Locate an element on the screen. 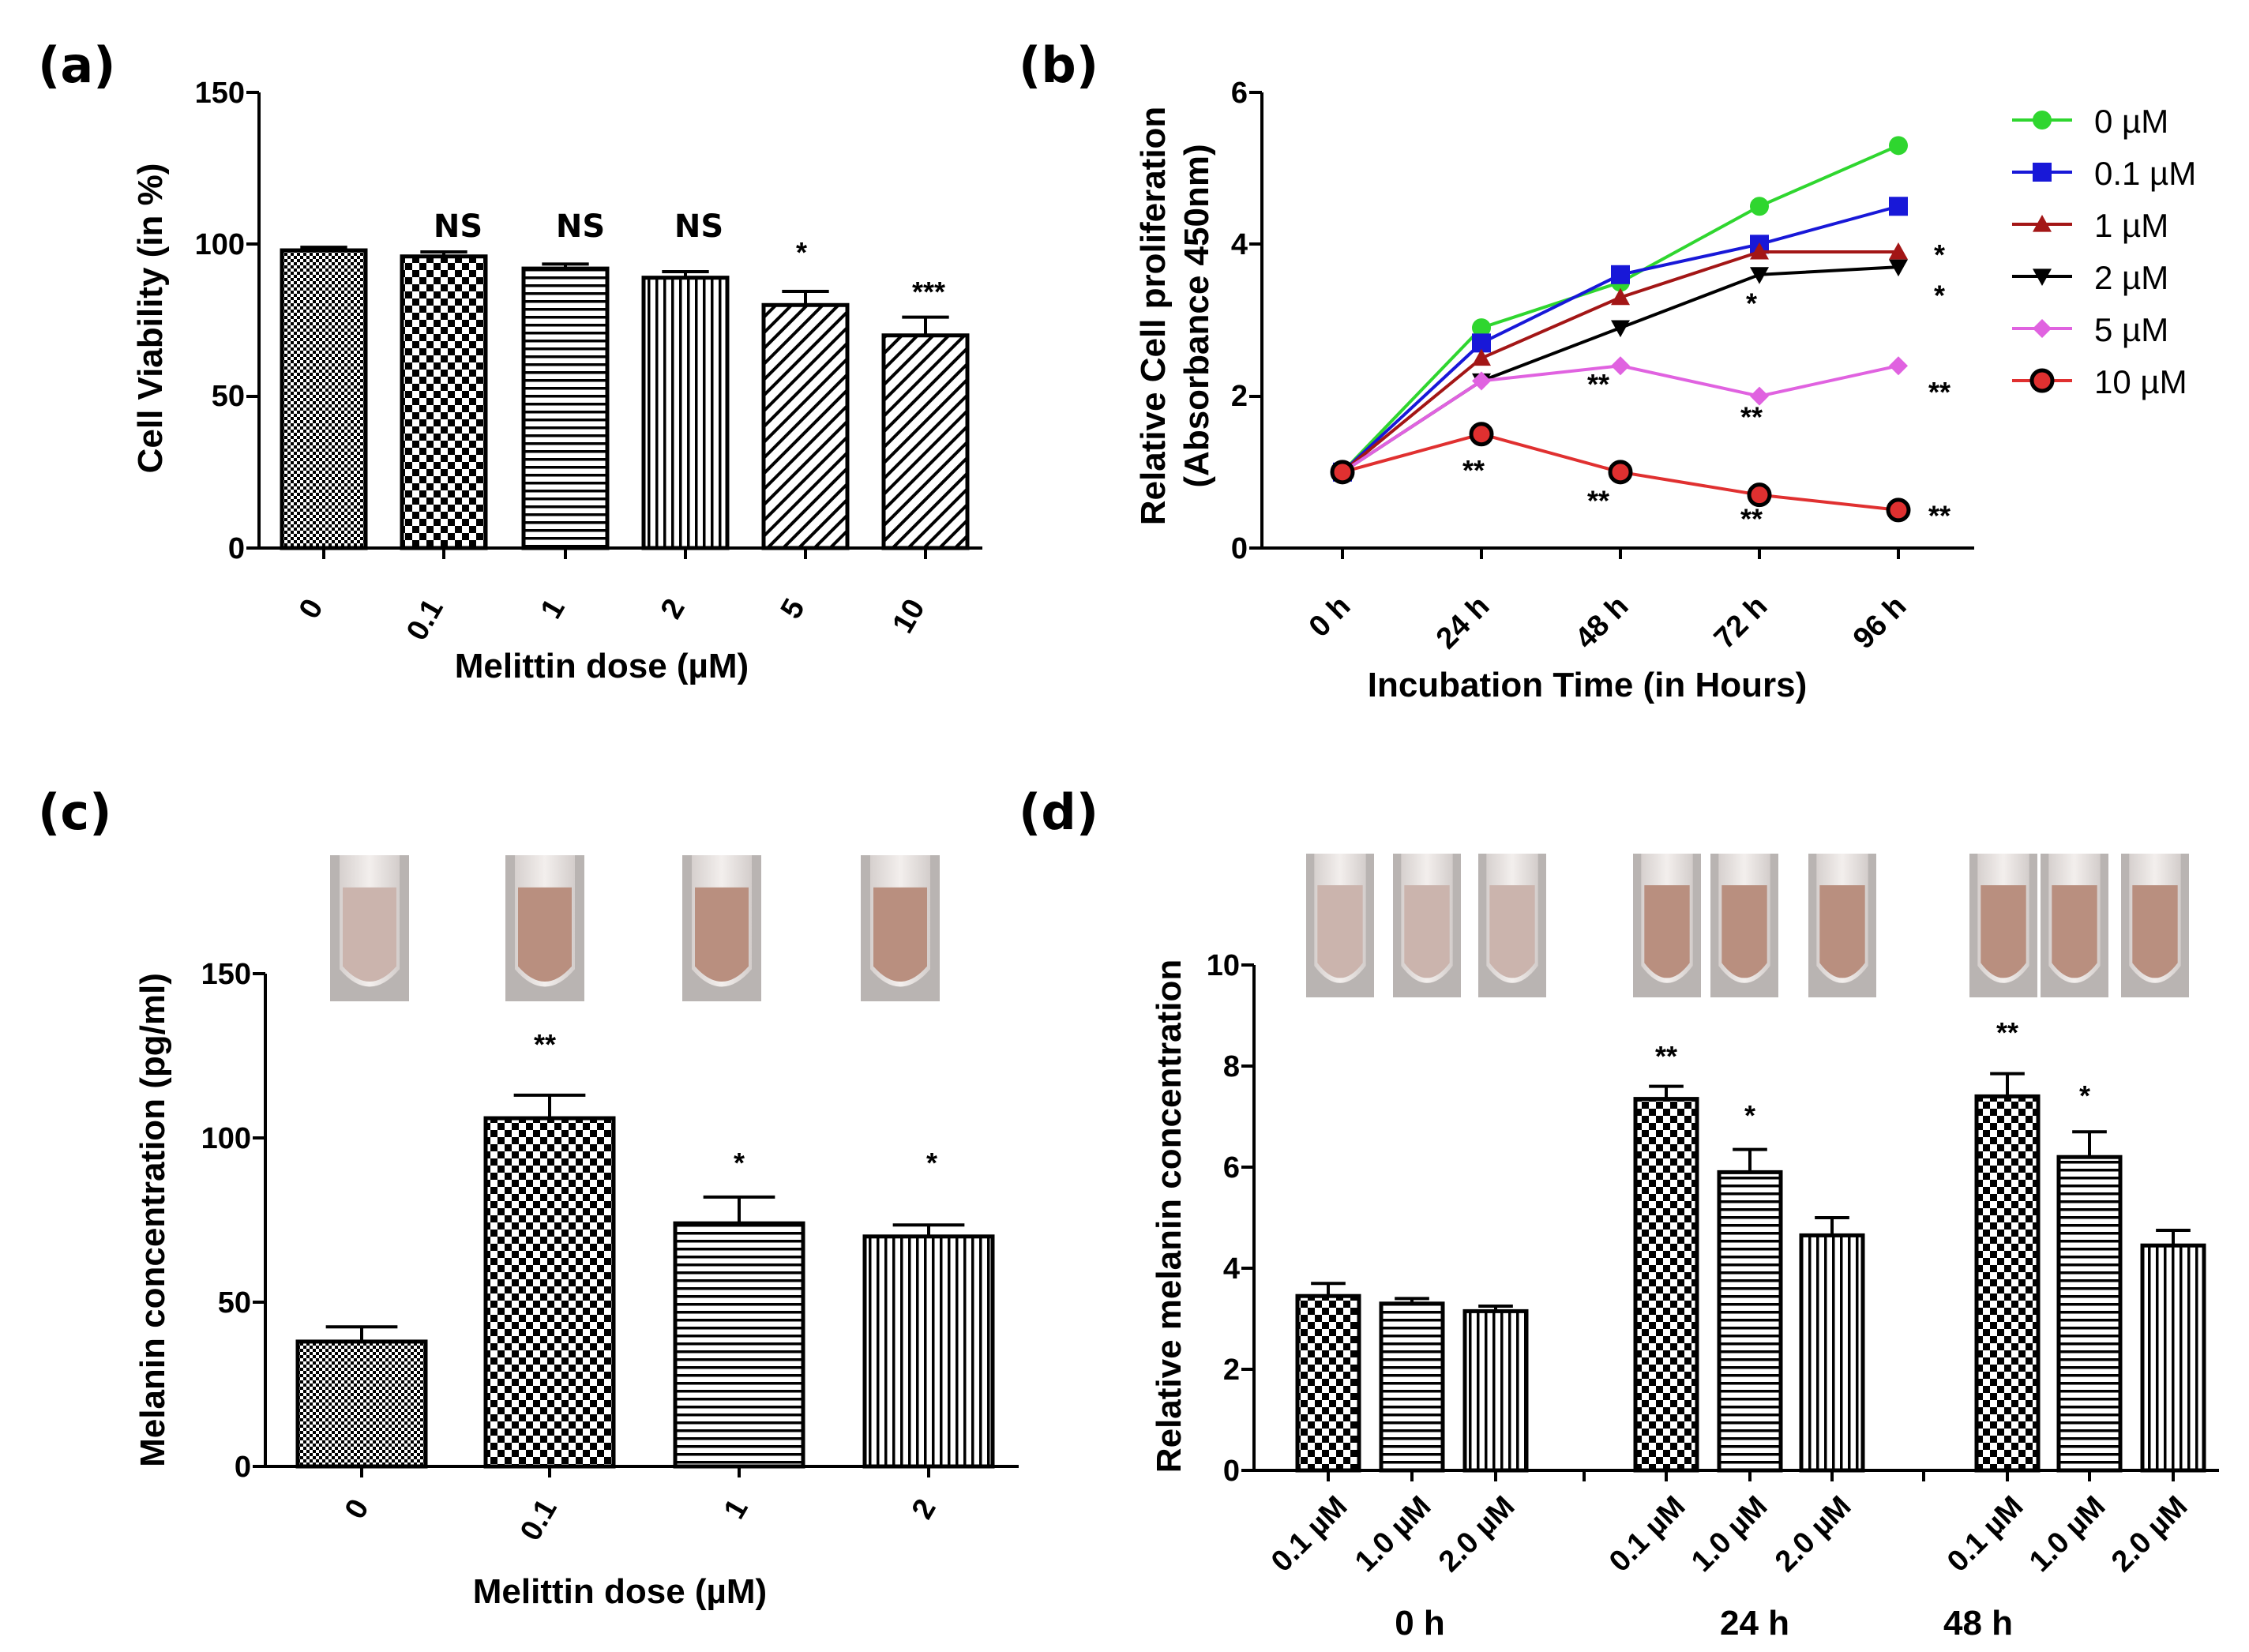 The image size is (2249, 1652). panel-c-ytick-100: 100 is located at coordinates (226, 1138).